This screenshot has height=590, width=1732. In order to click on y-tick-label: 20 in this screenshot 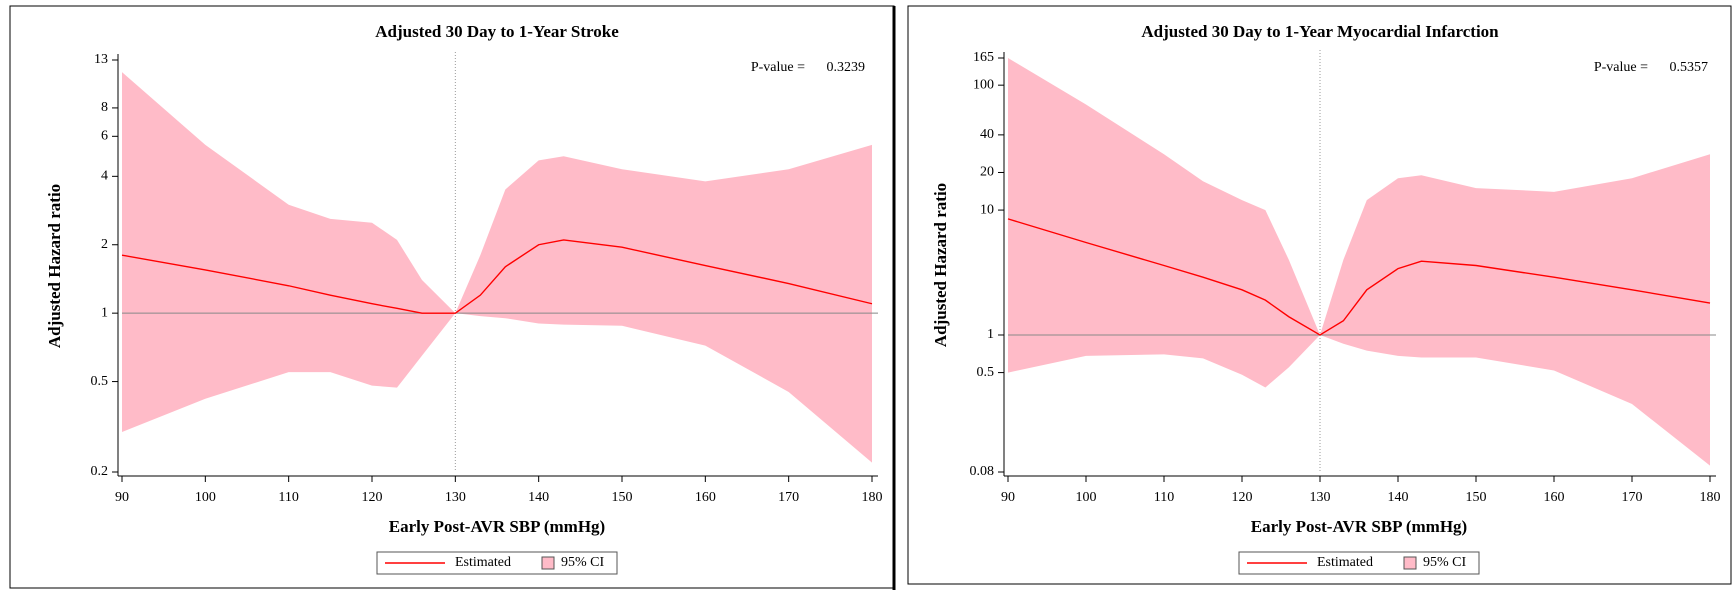, I will do `click(987, 172)`.